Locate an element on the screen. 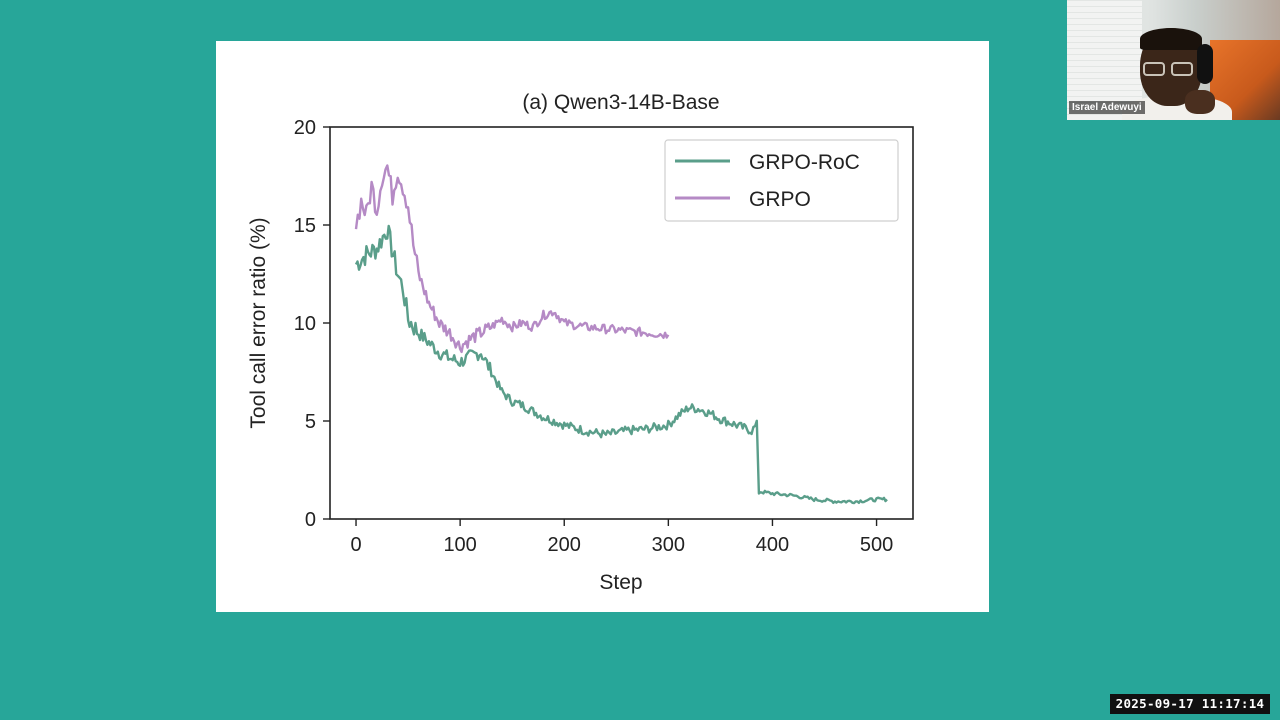 The height and width of the screenshot is (720, 1280). series-line-grpo is located at coordinates (512, 259).